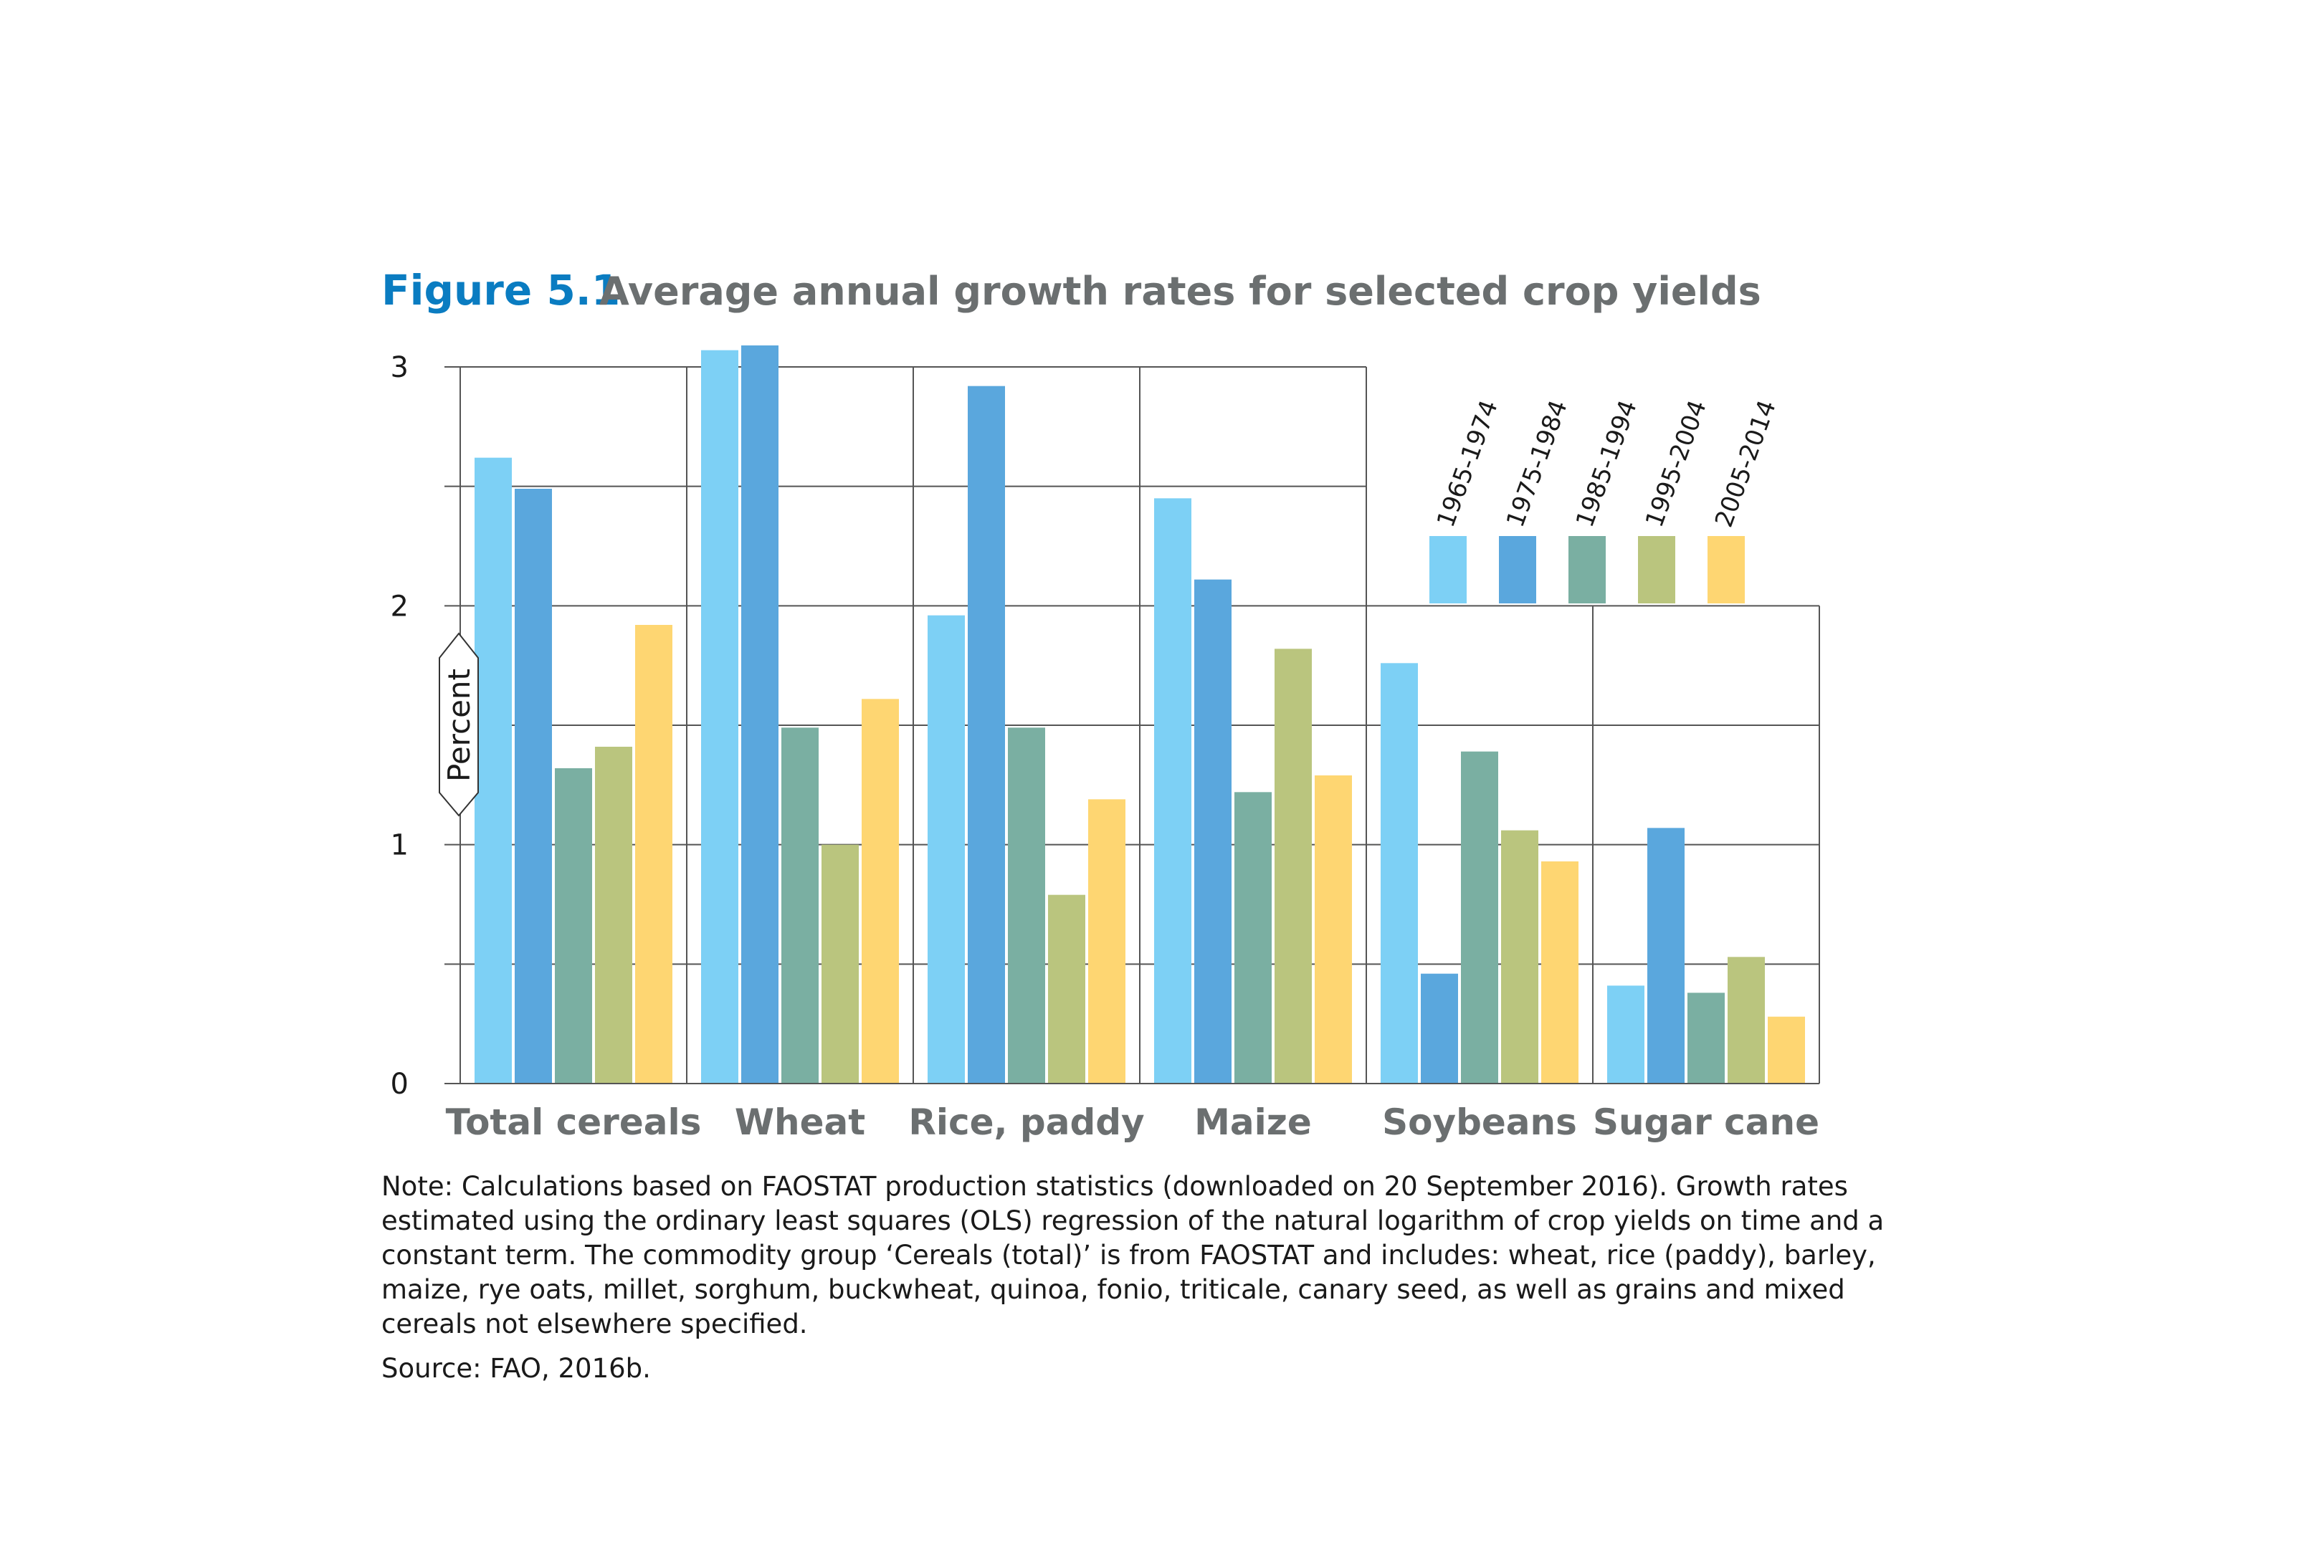 The image size is (2324, 1568). I want to click on bar-sugar-cane-1985-1994, so click(1706, 1038).